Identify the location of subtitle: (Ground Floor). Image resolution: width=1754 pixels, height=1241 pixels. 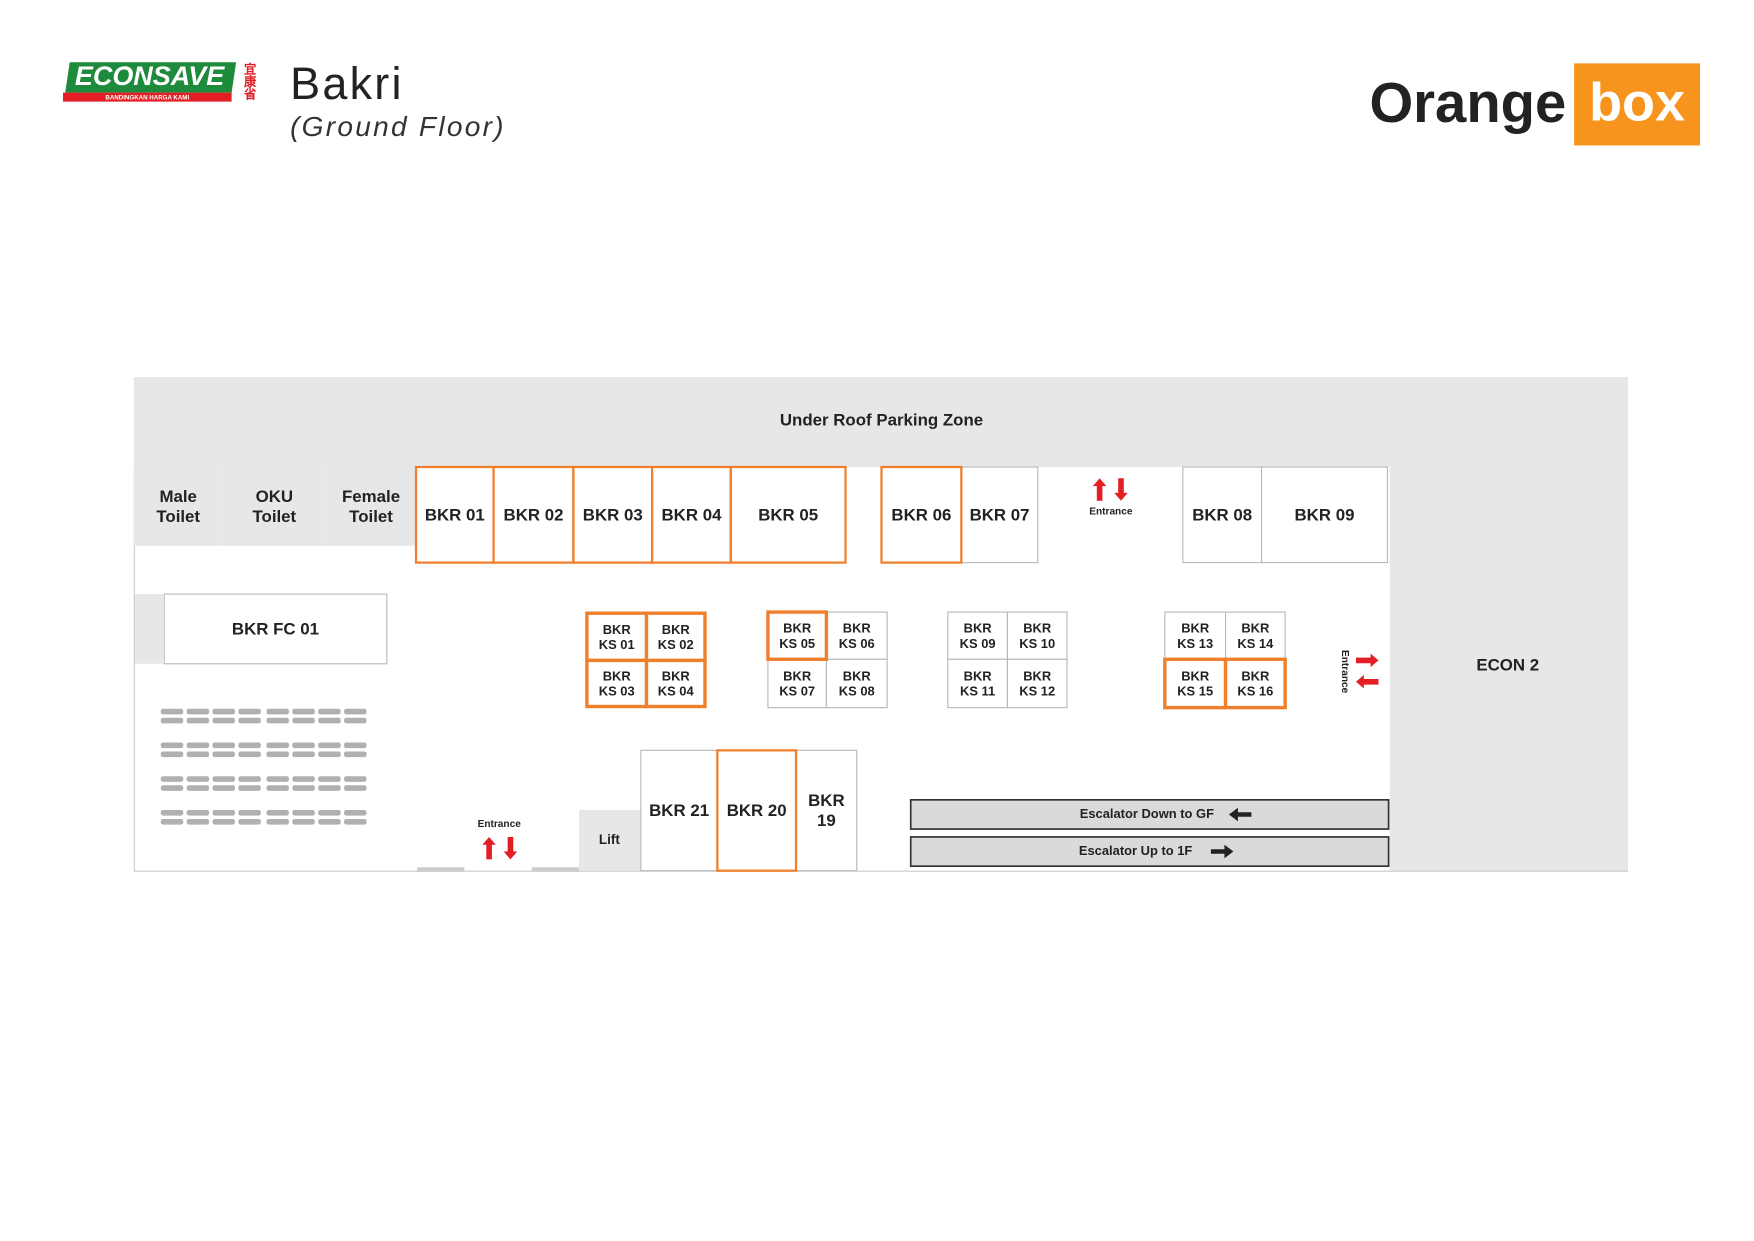
(398, 126).